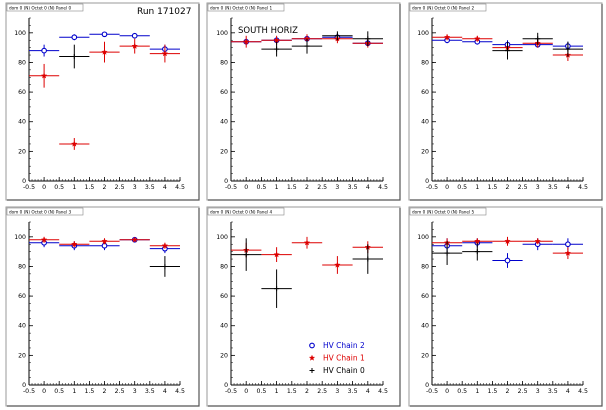 The width and height of the screenshot is (606, 410). What do you see at coordinates (344, 345) in the screenshot?
I see `legend-label: HV Chain 2` at bounding box center [344, 345].